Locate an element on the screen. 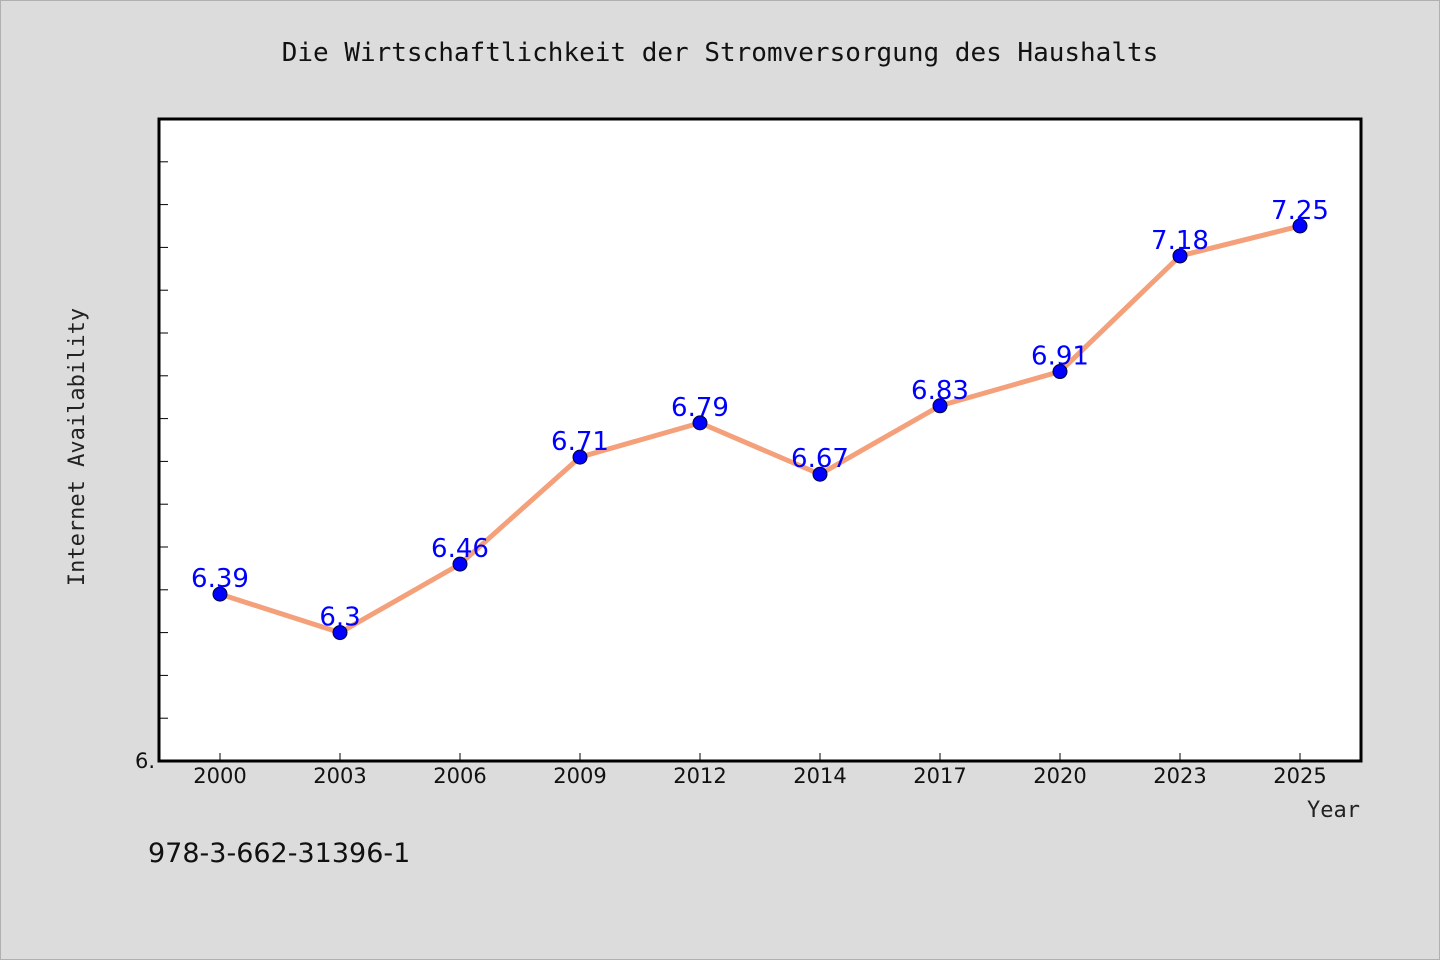 The width and height of the screenshot is (1440, 960). data-point-label: 6.71 is located at coordinates (580, 442).